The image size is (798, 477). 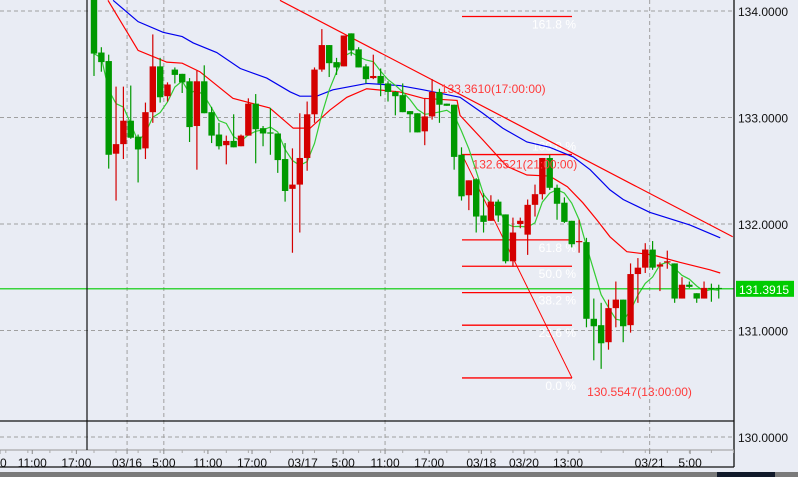 I want to click on x-tick-label: 0, so click(x=3, y=463).